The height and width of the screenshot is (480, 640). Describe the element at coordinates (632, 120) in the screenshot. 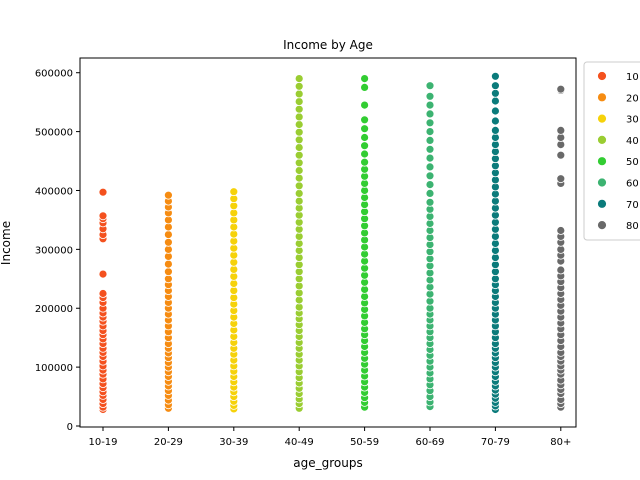

I see `legend-label: 30` at that location.